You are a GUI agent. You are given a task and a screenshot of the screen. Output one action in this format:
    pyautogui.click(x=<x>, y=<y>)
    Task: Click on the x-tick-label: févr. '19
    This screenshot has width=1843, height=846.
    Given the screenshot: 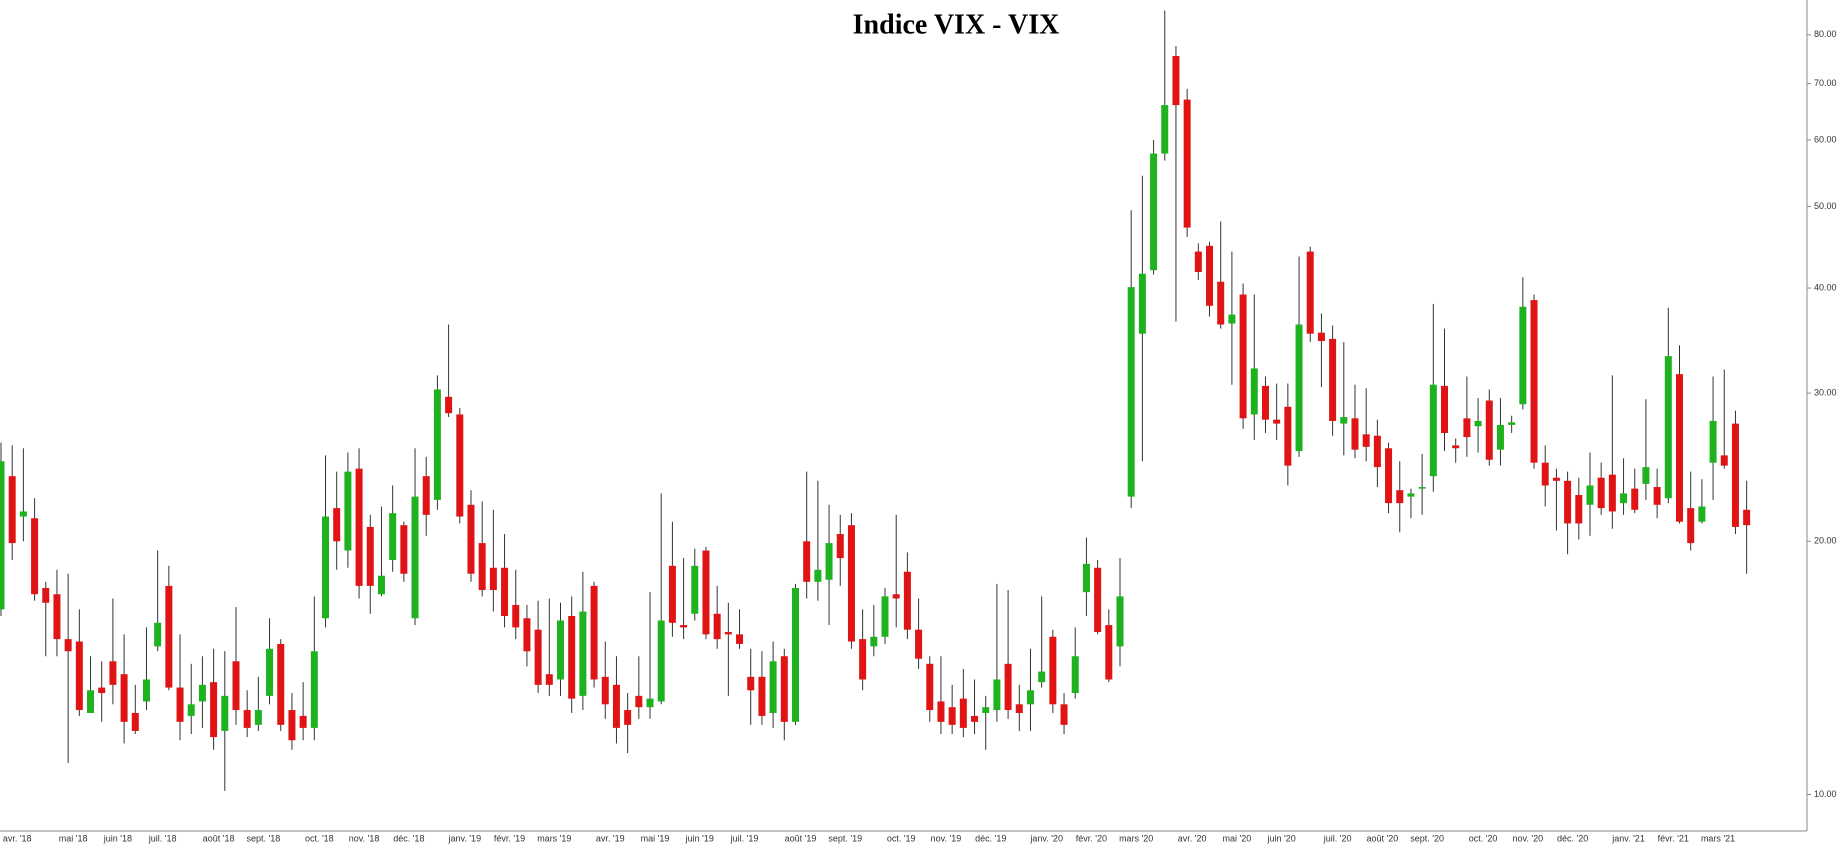 What is the action you would take?
    pyautogui.click(x=509, y=838)
    